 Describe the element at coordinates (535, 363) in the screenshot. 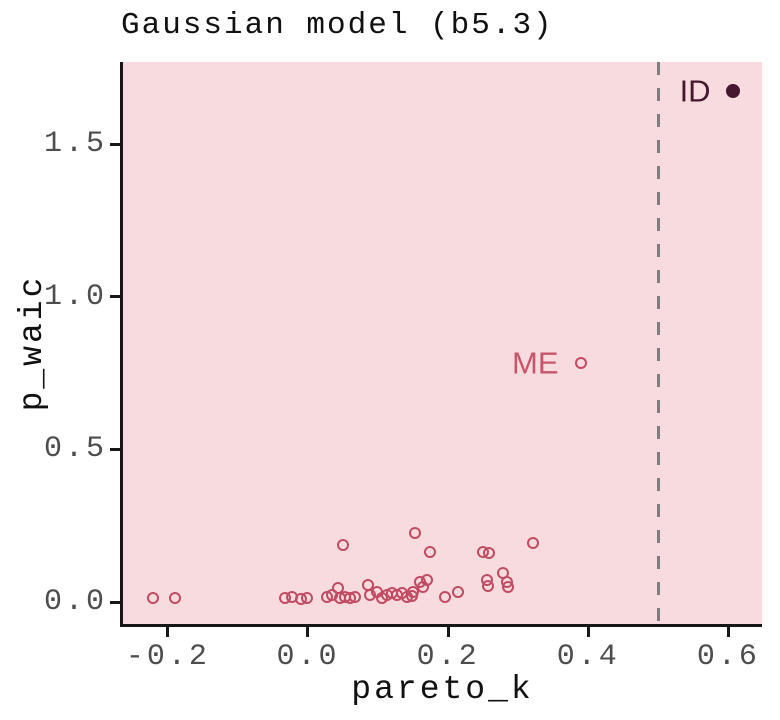

I see `point-label-me: ME` at that location.